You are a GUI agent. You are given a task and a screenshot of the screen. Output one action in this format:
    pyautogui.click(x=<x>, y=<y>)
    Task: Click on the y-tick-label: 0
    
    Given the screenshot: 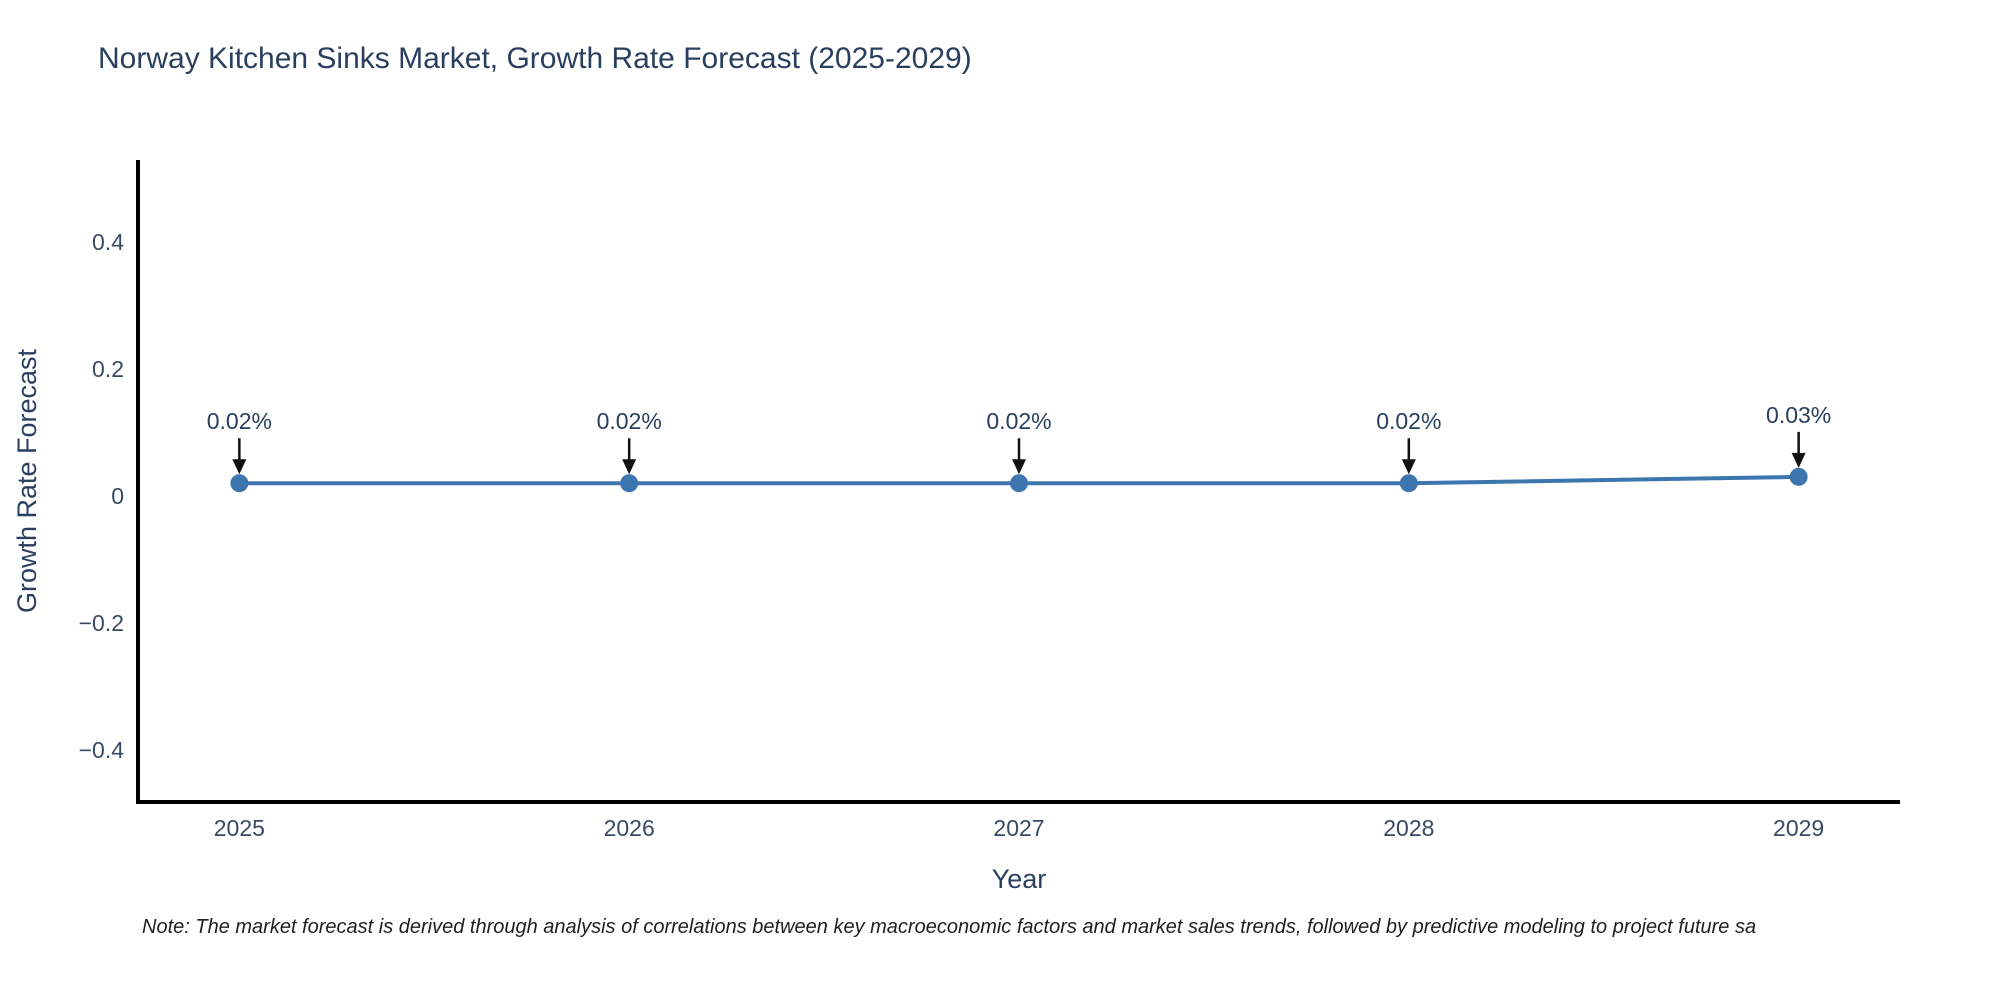 What is the action you would take?
    pyautogui.click(x=117, y=496)
    